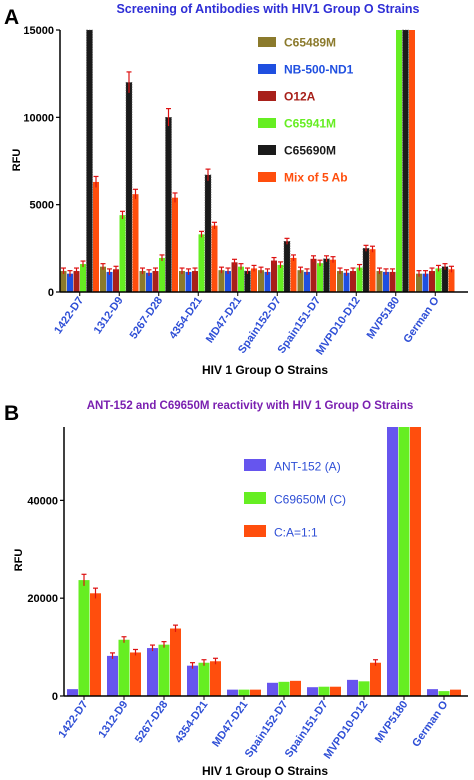 This screenshot has width=474, height=780. Describe the element at coordinates (300, 97) in the screenshot. I see `legend-label: O12A` at that location.